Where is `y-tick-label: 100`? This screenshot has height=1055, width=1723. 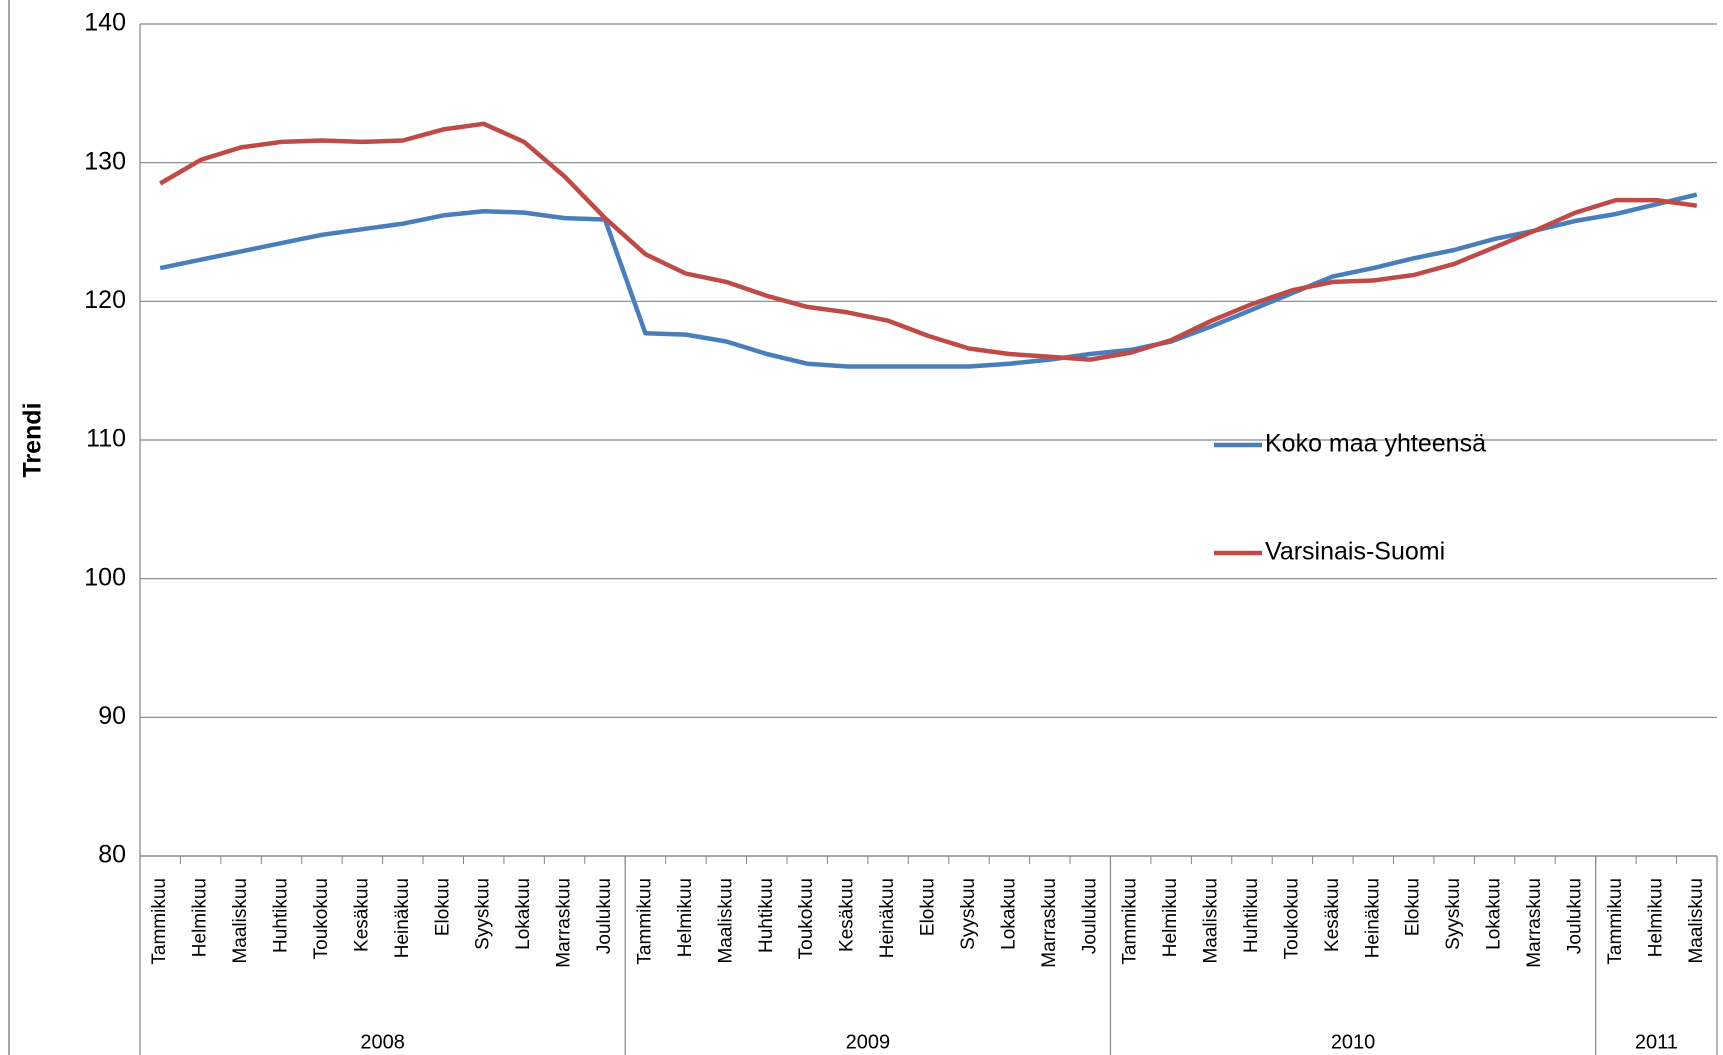 y-tick-label: 100 is located at coordinates (105, 577).